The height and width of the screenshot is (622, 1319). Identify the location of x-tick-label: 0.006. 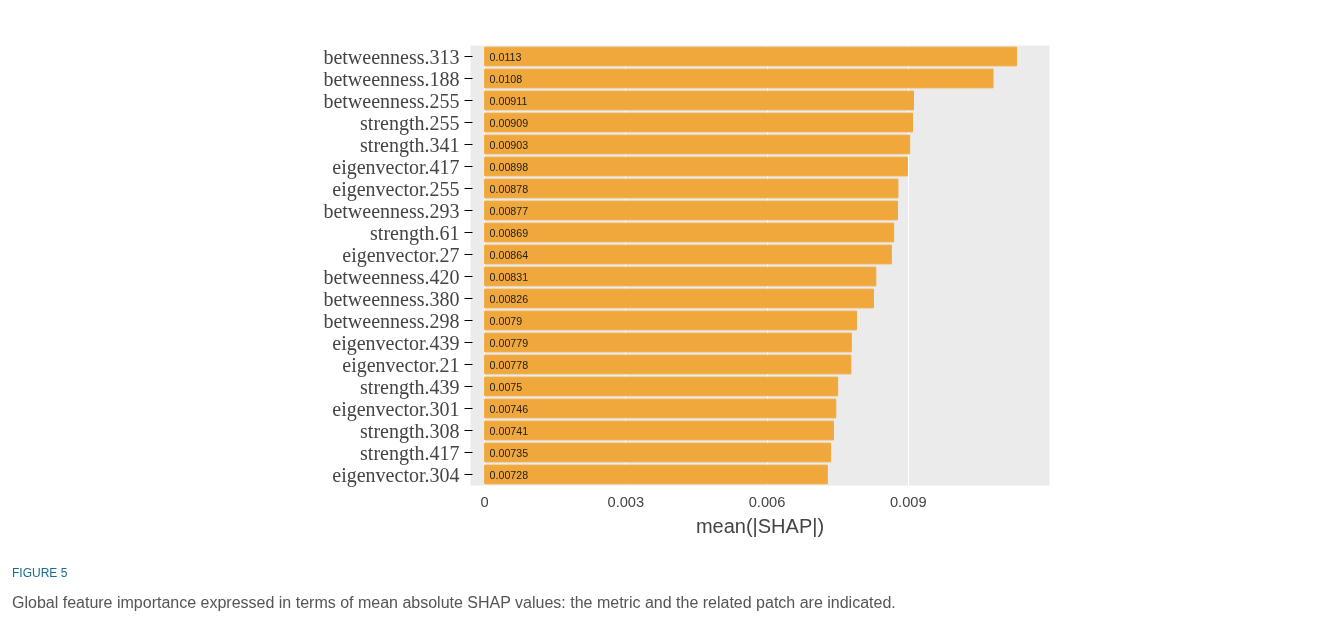
(767, 501).